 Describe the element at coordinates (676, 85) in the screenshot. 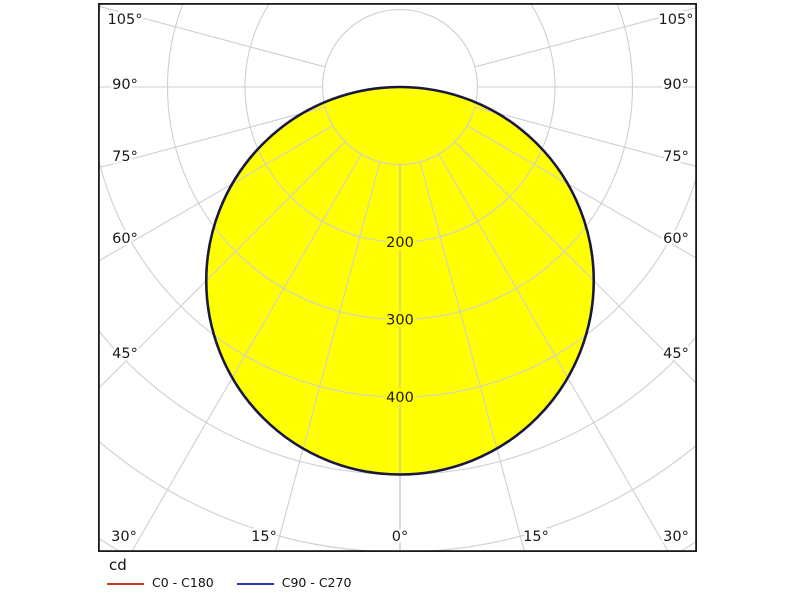

I see `angle-tick-label-right: 90°` at that location.